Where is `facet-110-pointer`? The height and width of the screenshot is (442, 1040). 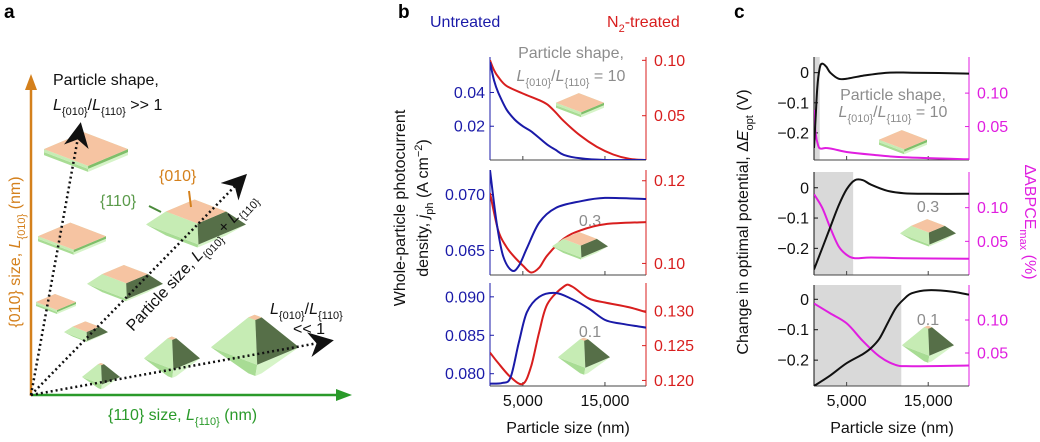
facet-110-pointer is located at coordinates (155, 209).